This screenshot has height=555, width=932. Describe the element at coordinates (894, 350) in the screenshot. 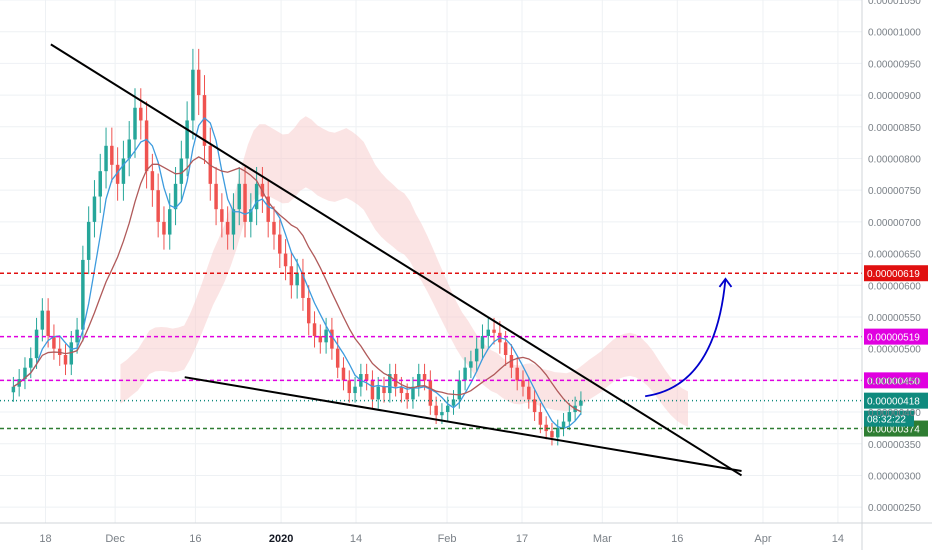

I see `y-tick-label: 0.00000500` at that location.